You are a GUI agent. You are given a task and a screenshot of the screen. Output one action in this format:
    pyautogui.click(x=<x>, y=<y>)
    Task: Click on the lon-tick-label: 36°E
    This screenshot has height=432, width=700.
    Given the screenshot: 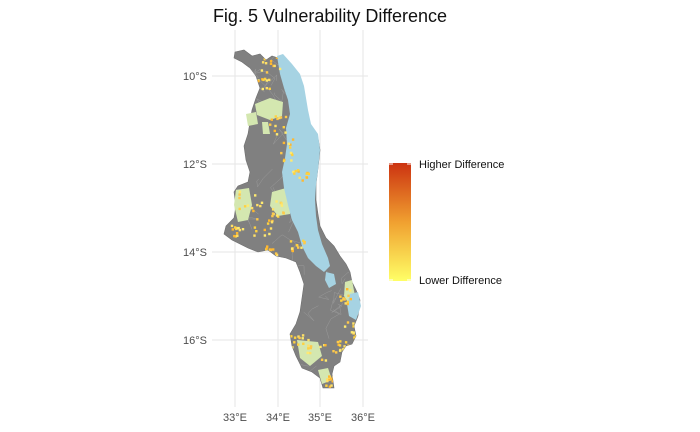 What is the action you would take?
    pyautogui.click(x=363, y=418)
    